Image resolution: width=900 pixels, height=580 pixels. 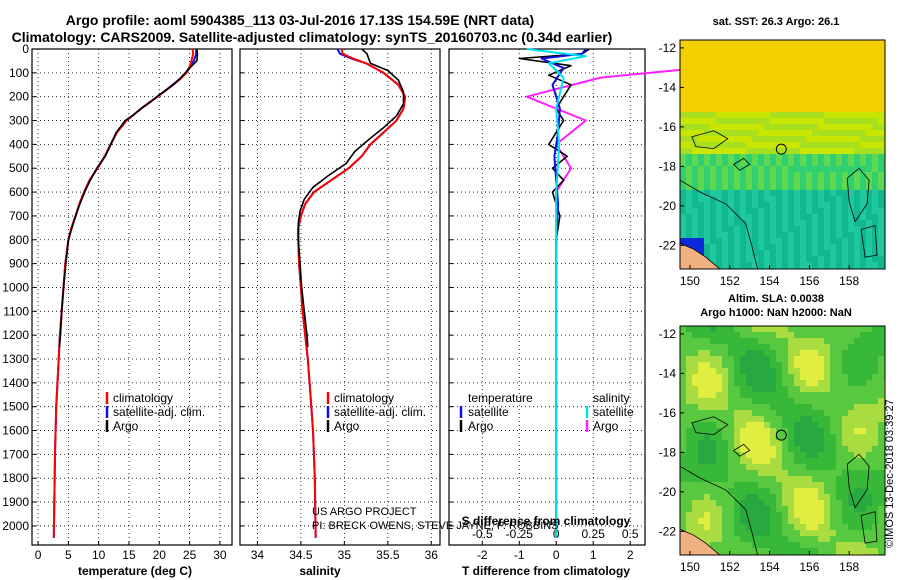 I want to click on map-y-tick-label: -22, so click(x=668, y=245).